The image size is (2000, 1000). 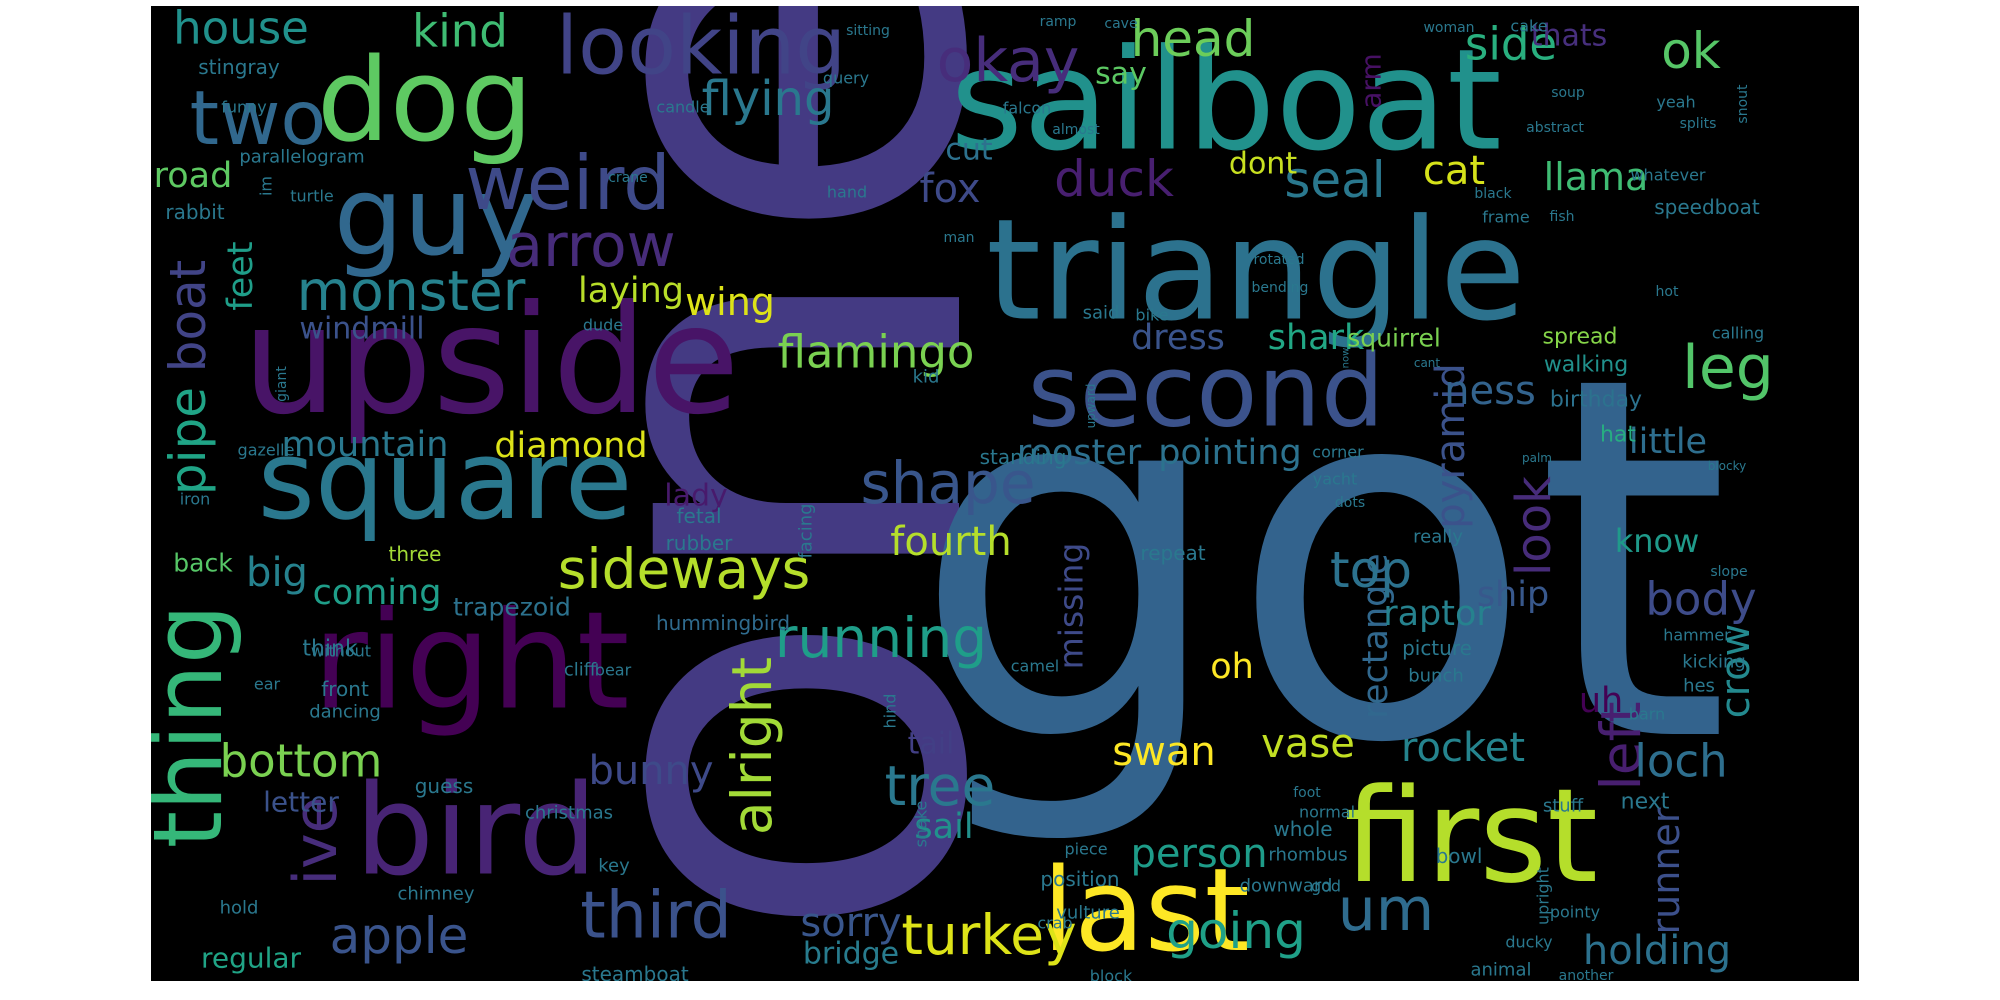 I want to click on word-animal: animal, so click(x=1500, y=970).